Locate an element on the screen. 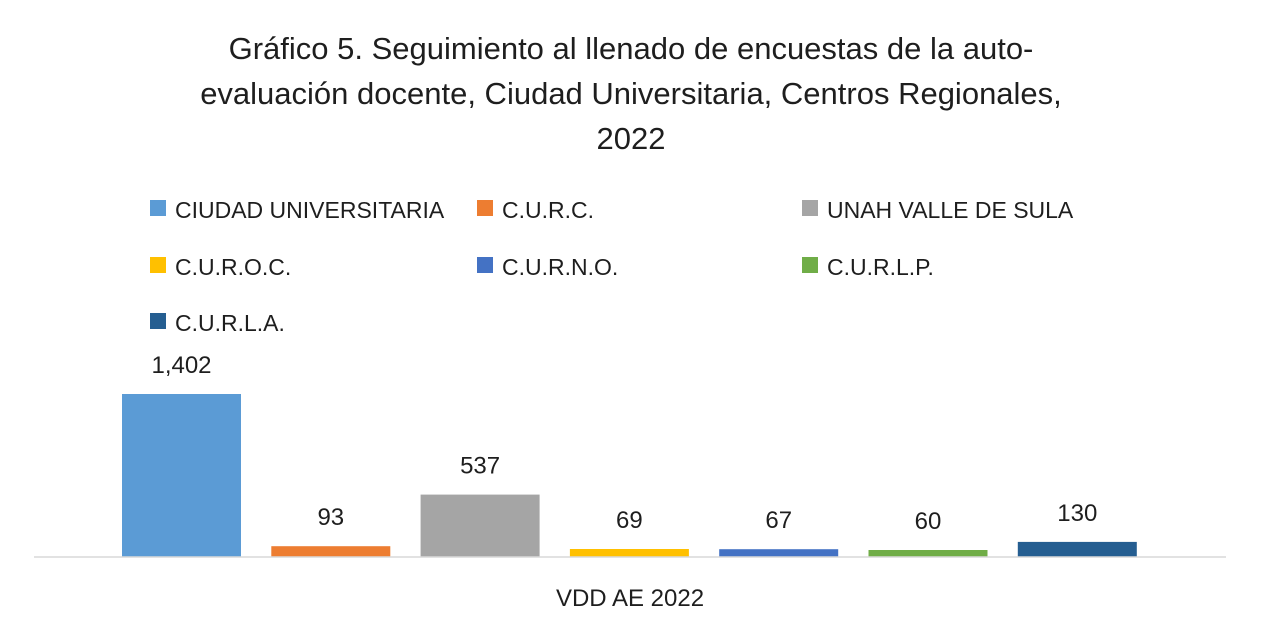 The width and height of the screenshot is (1262, 634). data-label: 69 is located at coordinates (629, 520).